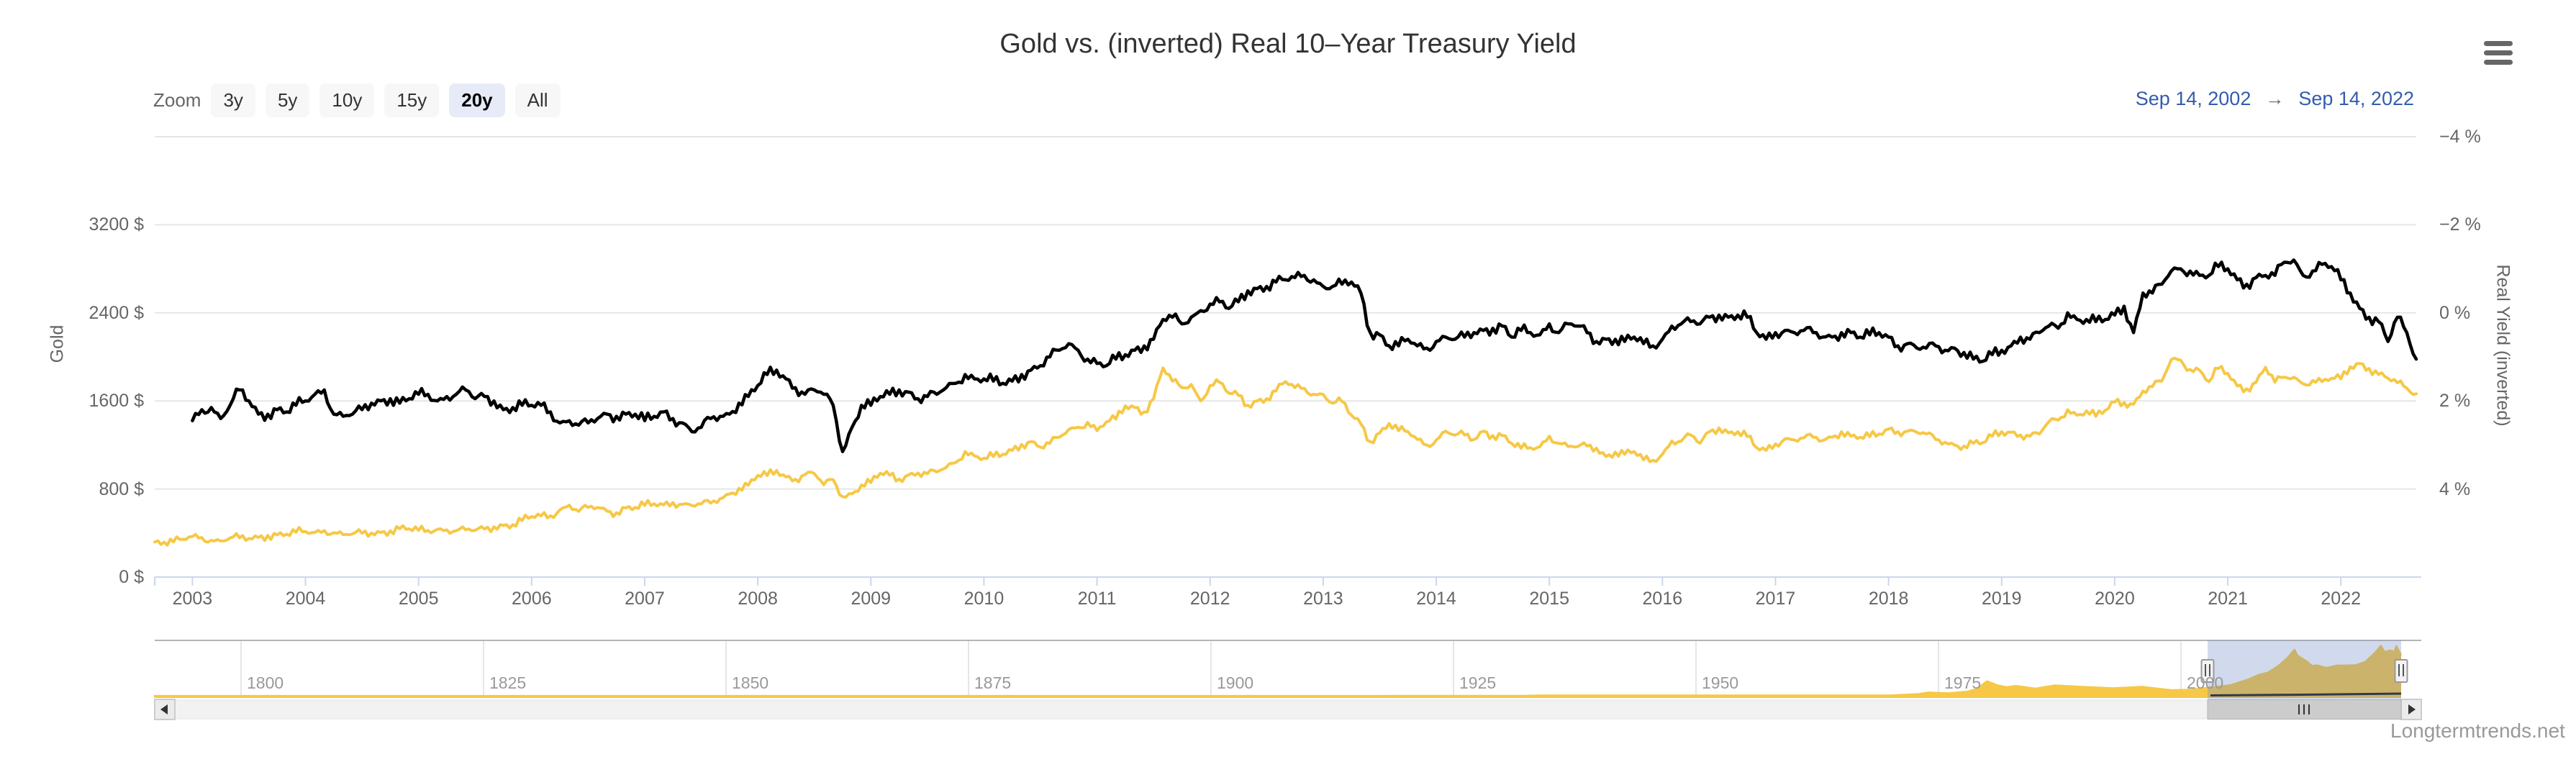 This screenshot has width=2576, height=767. What do you see at coordinates (1478, 682) in the screenshot?
I see `navigator-label-year: 1925` at bounding box center [1478, 682].